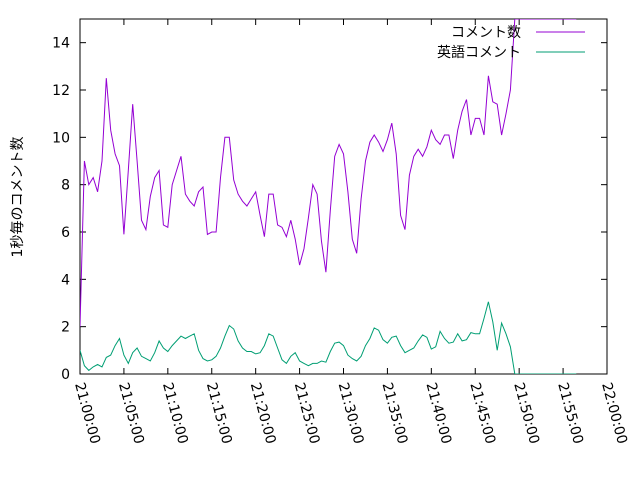 The image size is (640, 480). I want to click on y-tick-label: 8, so click(65, 186).